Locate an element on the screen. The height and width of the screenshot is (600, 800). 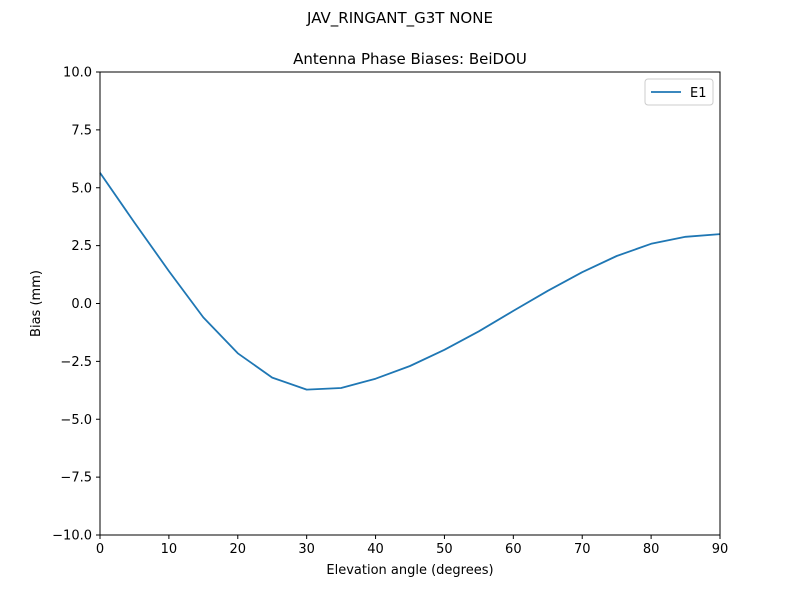
x-tick-label: 20 is located at coordinates (238, 549).